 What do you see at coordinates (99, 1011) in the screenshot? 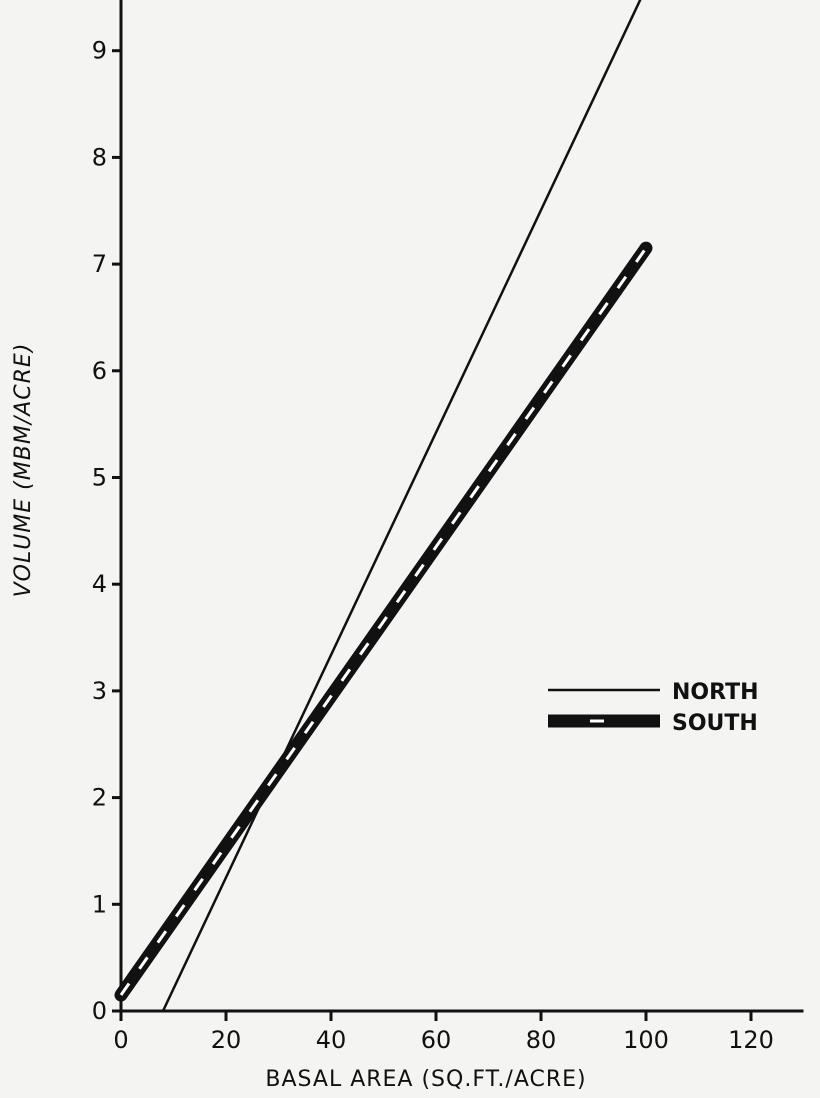
I see `y-tick-label: 0` at bounding box center [99, 1011].